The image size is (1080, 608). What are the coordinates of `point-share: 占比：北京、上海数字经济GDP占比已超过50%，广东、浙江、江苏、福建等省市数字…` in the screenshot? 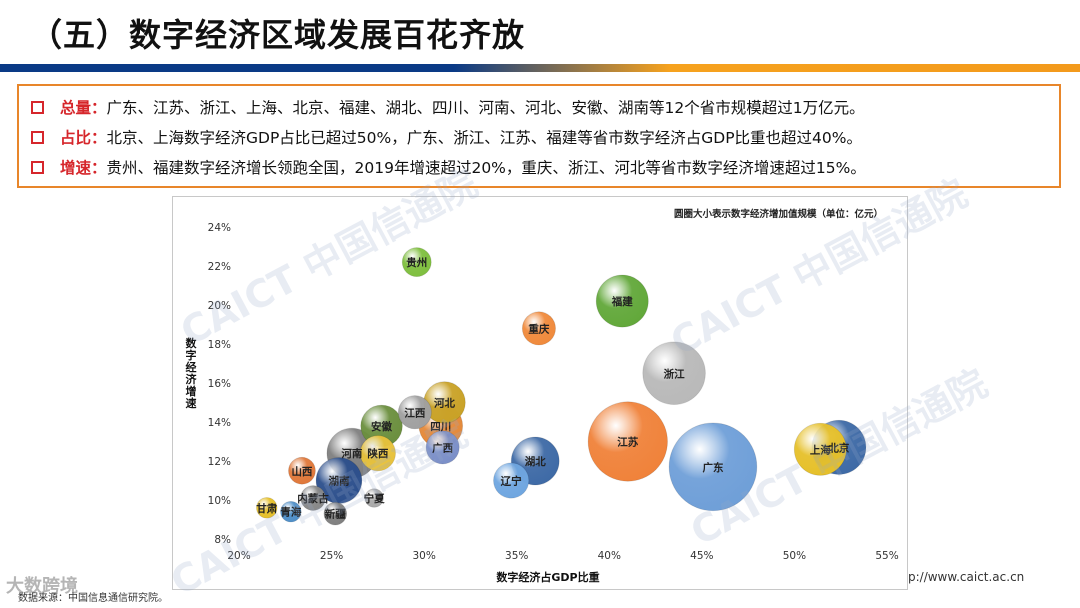 It's located at (446, 138).